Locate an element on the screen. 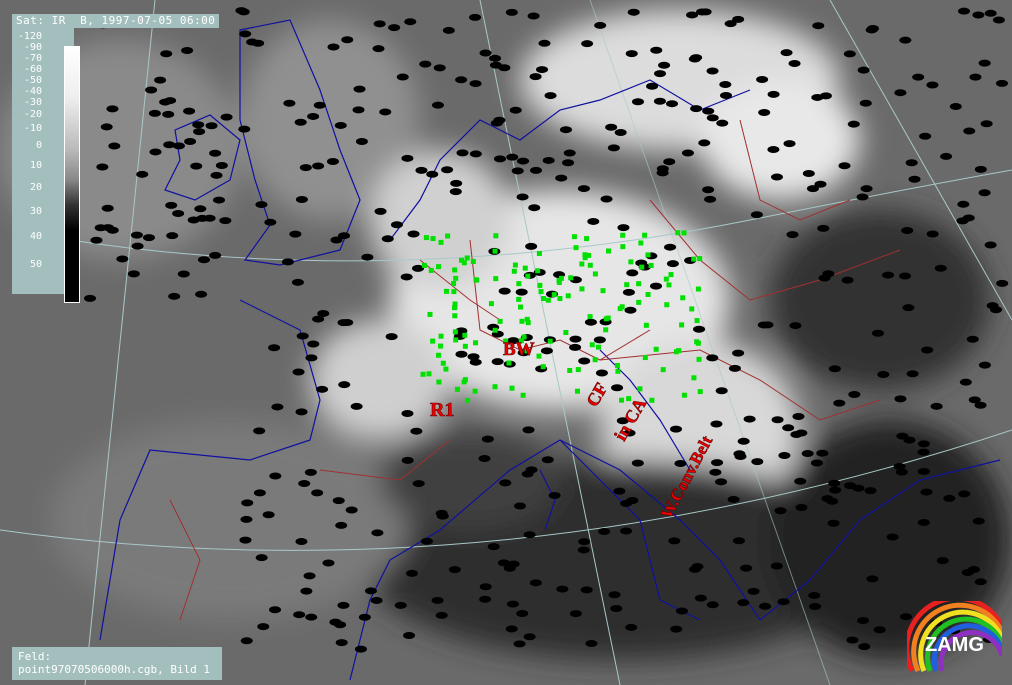  label-bw: BW is located at coordinates (519, 349).